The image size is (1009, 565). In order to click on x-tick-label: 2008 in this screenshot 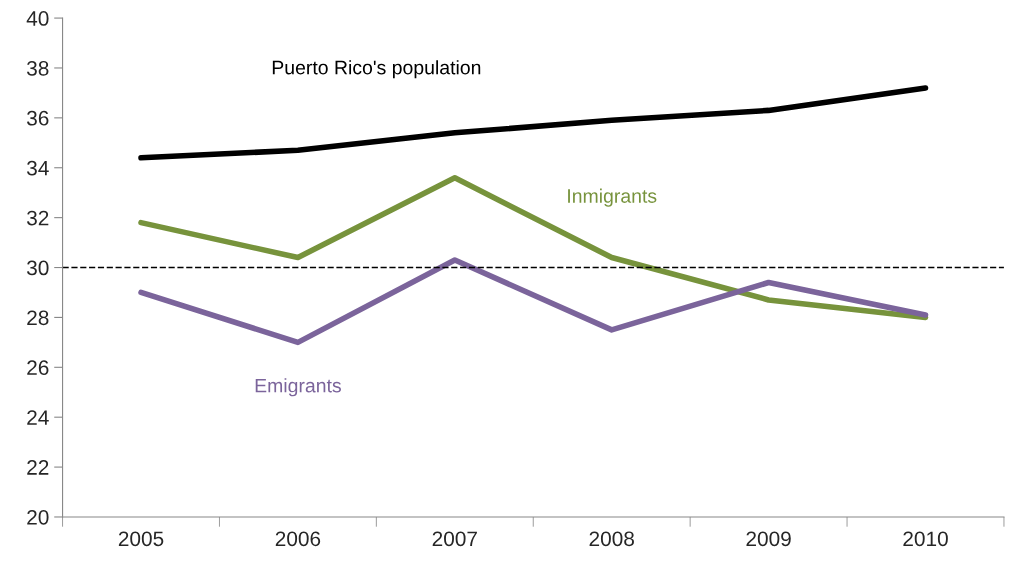, I will do `click(611, 539)`.